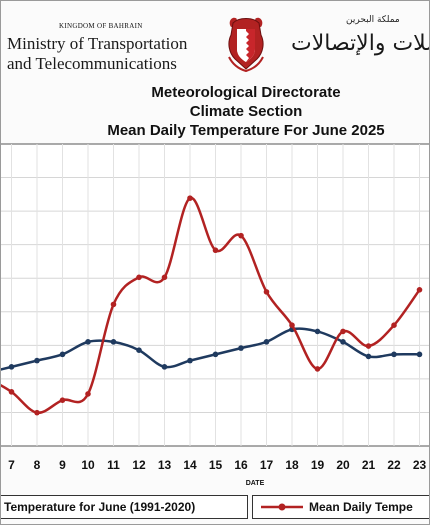 The image size is (430, 525). Describe the element at coordinates (246, 92) in the screenshot. I see `title-line-1: Meteorological Directorate` at that location.